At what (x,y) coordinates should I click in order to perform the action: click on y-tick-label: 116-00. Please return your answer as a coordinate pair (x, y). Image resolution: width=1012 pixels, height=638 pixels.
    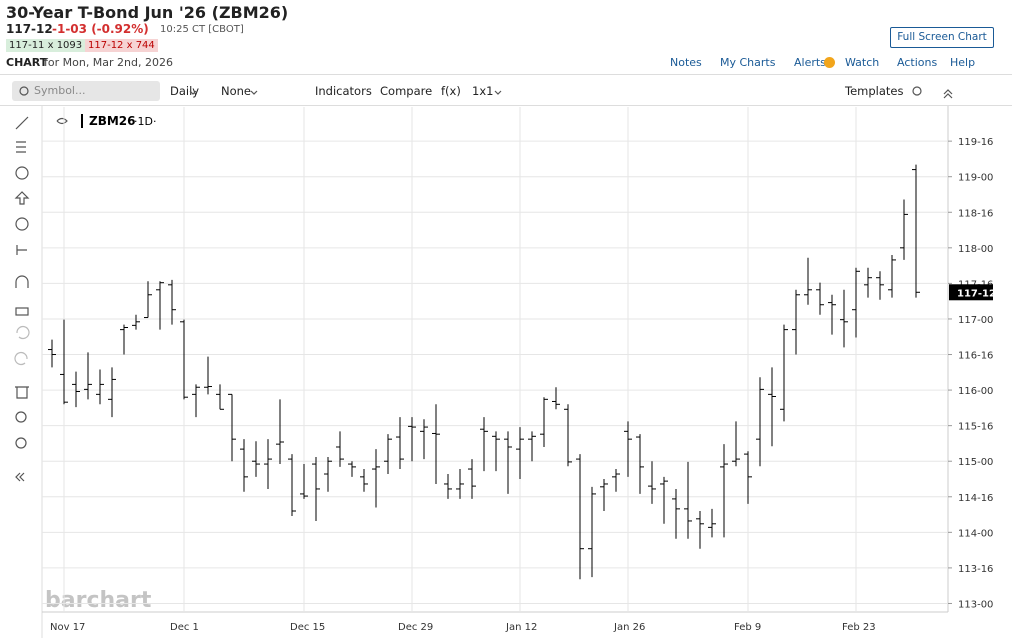
    Looking at the image, I should click on (975, 391).